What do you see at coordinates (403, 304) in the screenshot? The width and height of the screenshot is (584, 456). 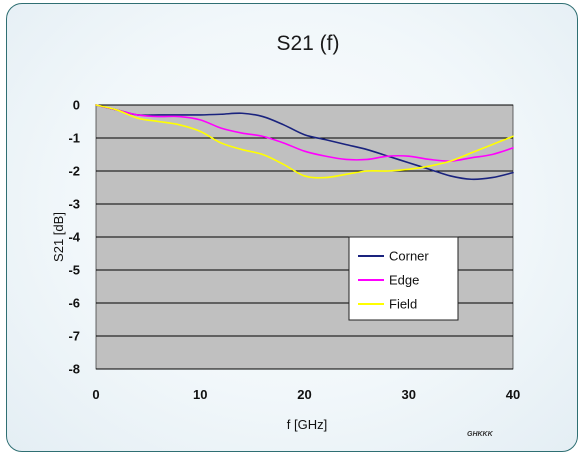 I see `legend-label-field: Field` at bounding box center [403, 304].